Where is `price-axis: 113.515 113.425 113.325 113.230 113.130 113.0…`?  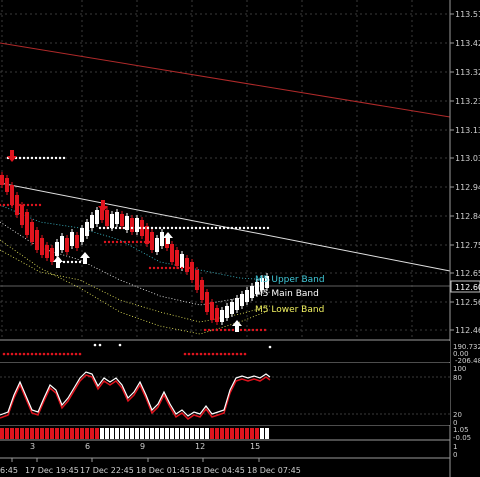 price-axis: 113.515 113.425 113.325 113.230 113.130 113.0… is located at coordinates (465, 172).